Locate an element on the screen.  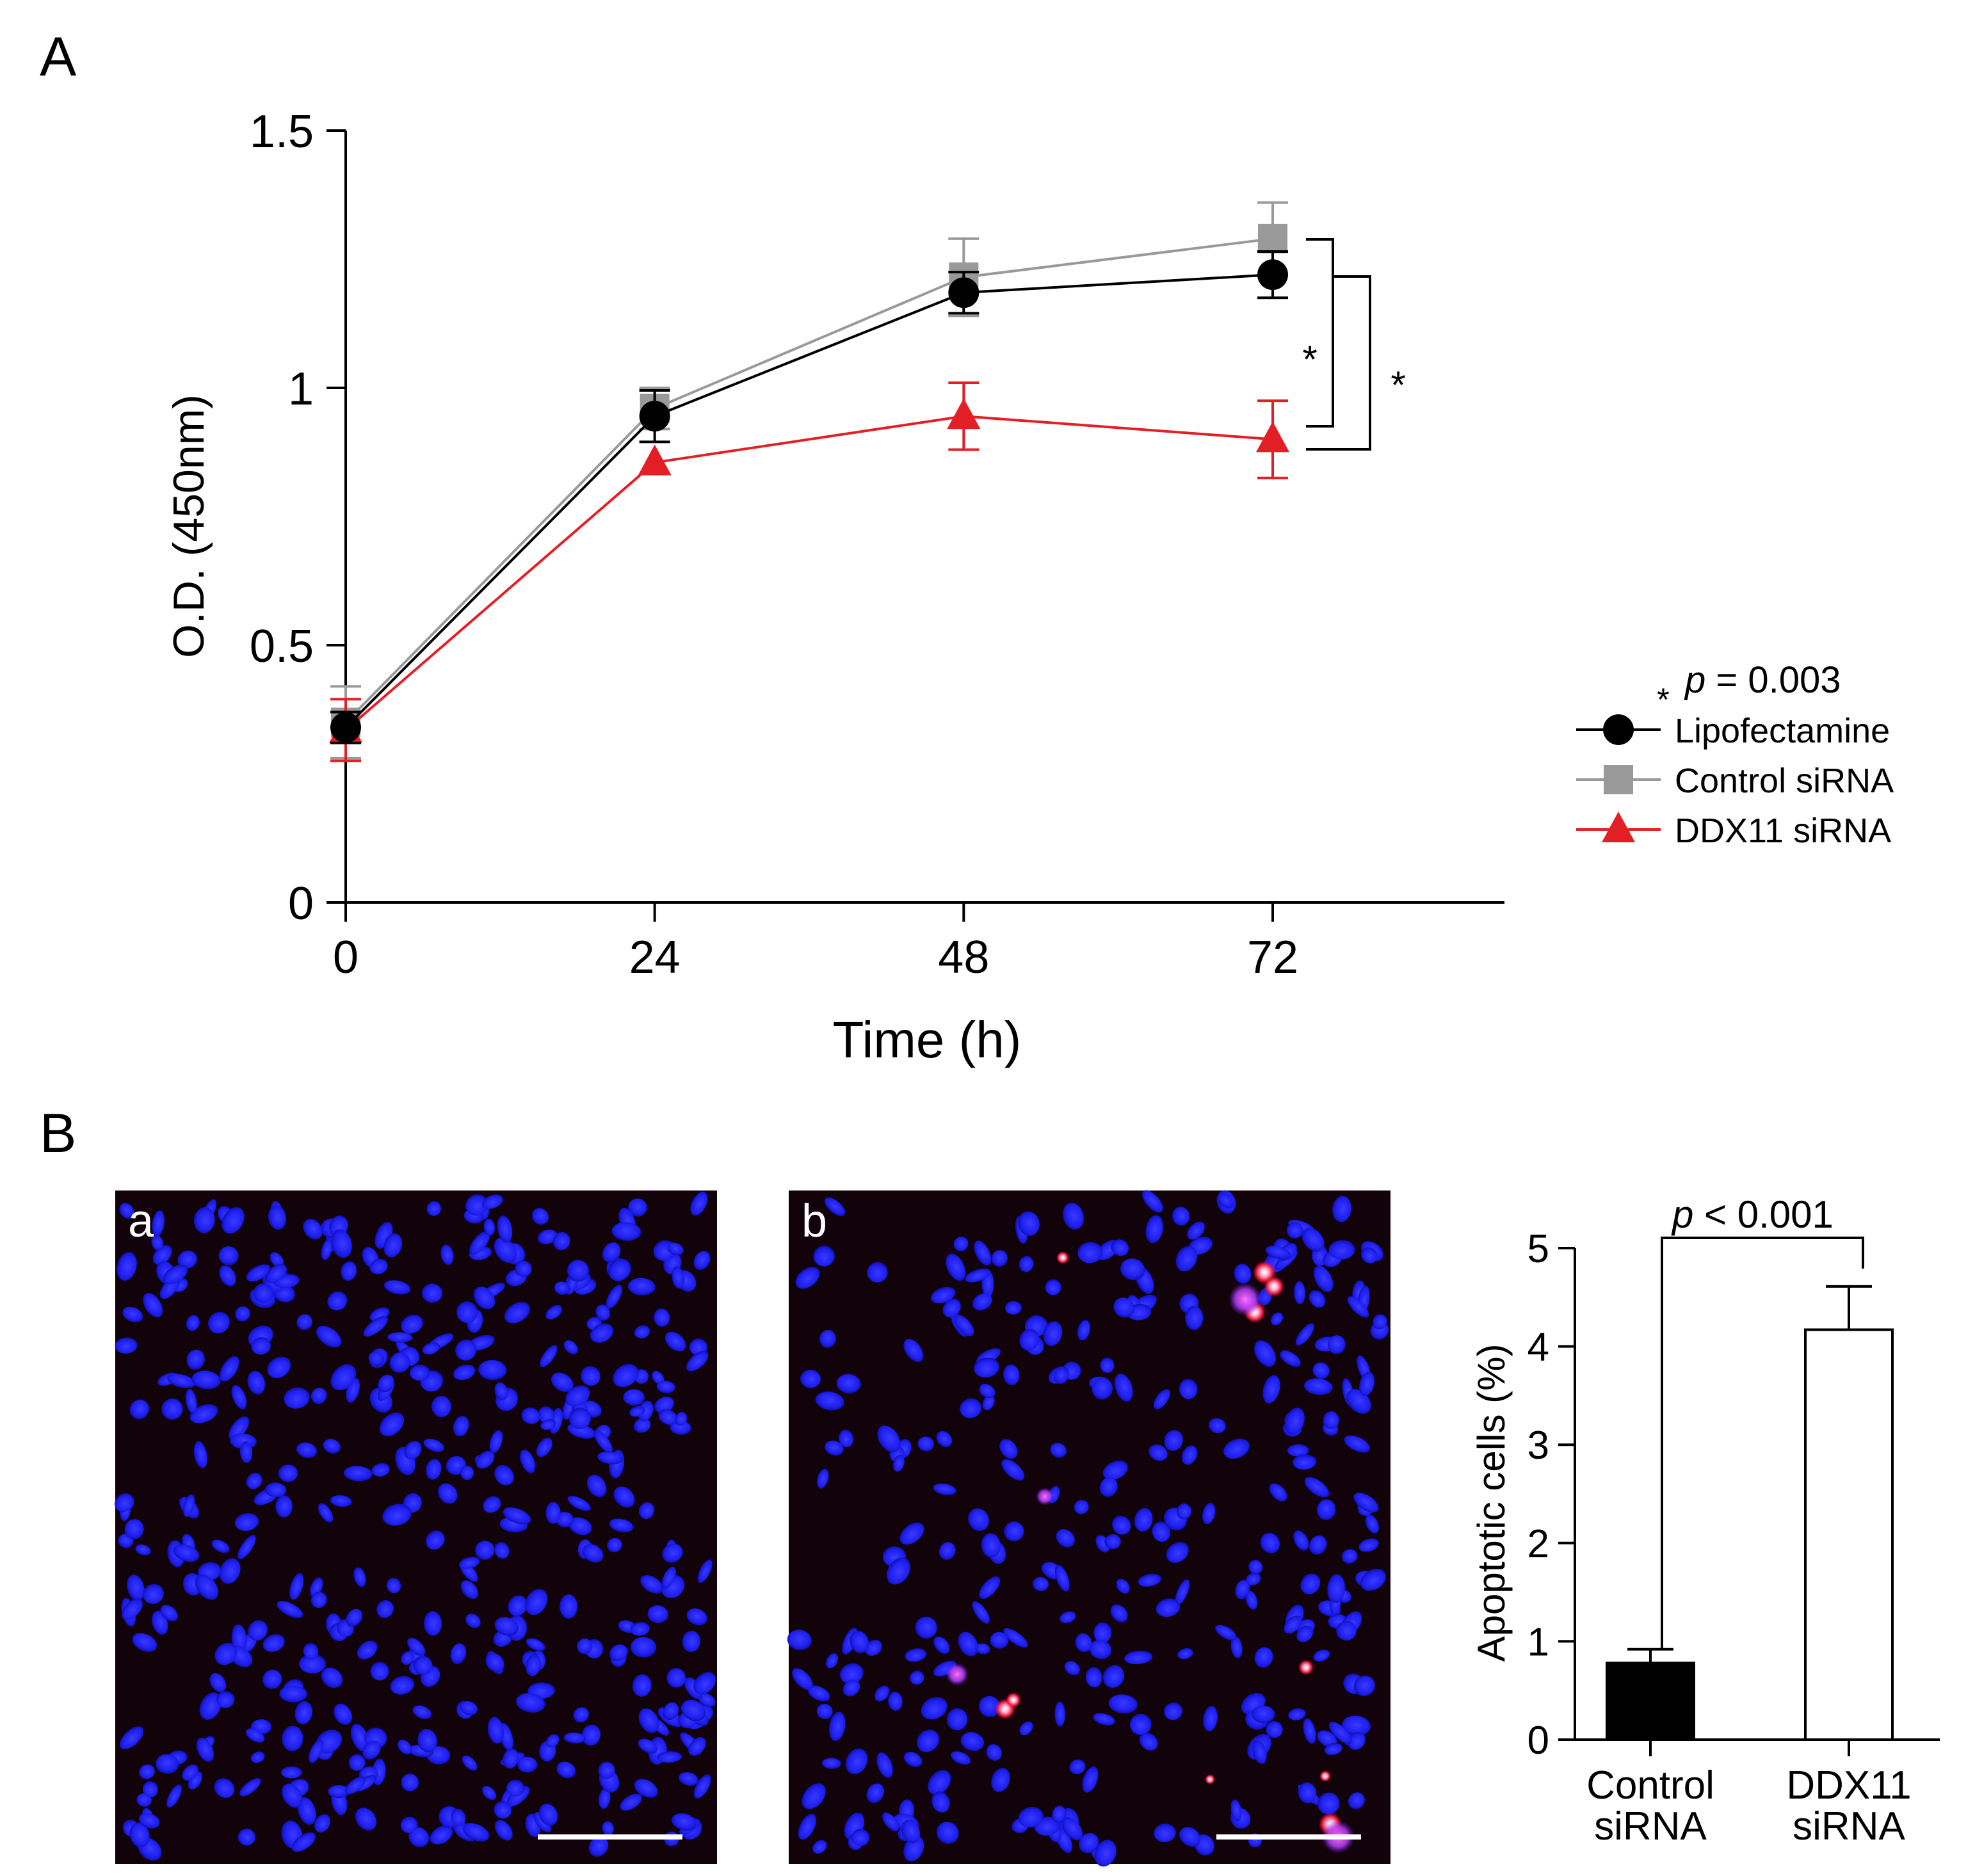
bar-y-tick-label: 1 is located at coordinates (1539, 1642).